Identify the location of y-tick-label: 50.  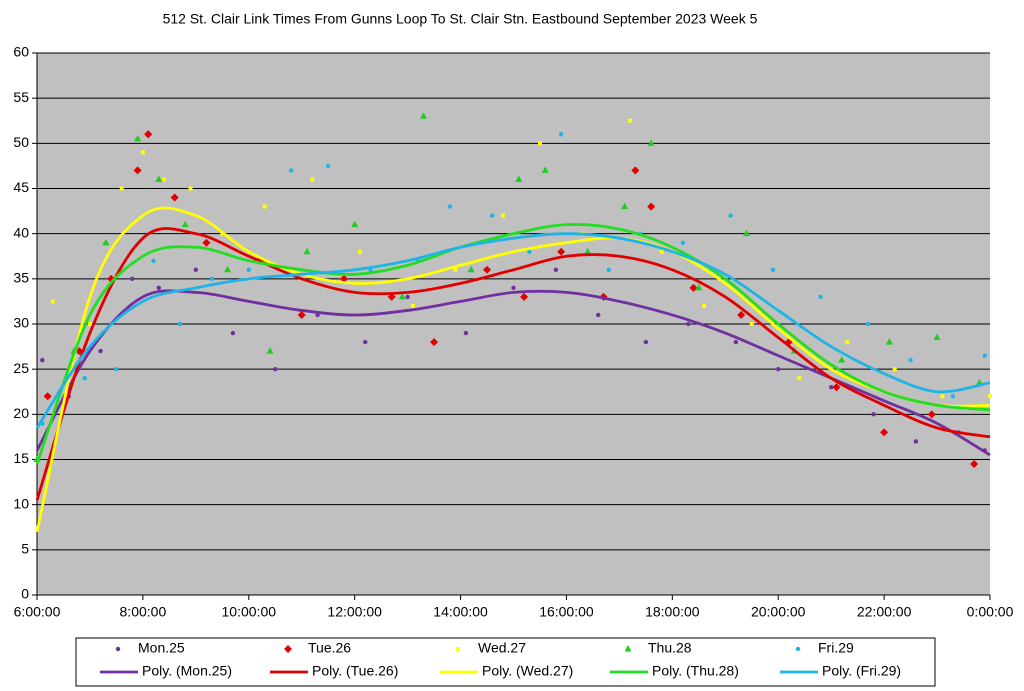
(21, 142).